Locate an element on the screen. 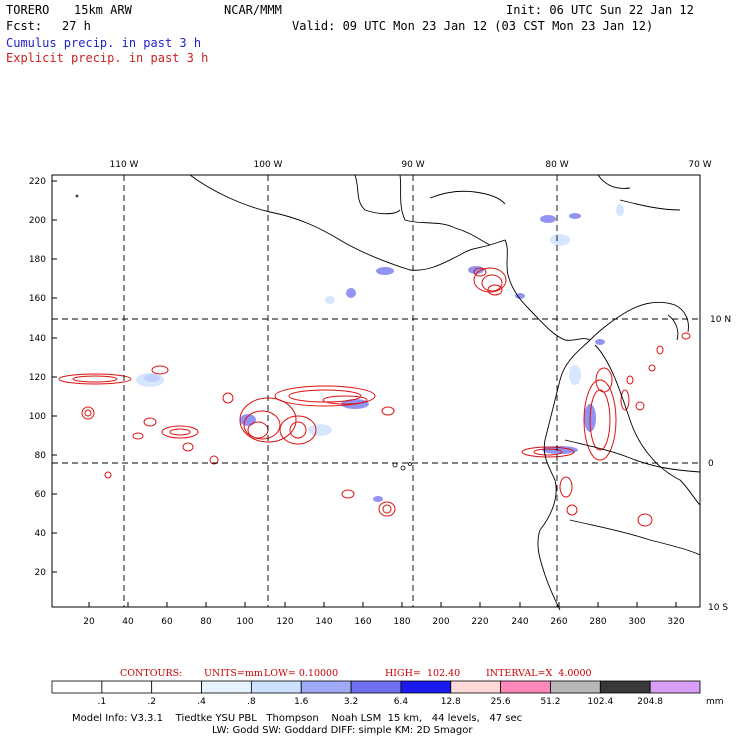  x-tick: 260 is located at coordinates (558, 622).